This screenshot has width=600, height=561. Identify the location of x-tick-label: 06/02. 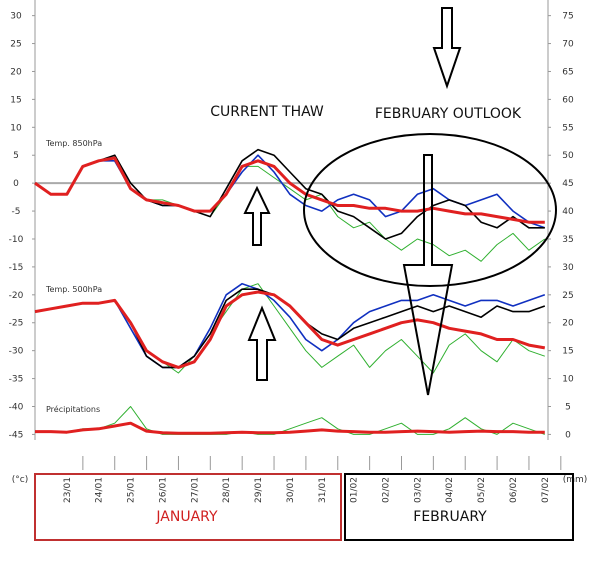
(514, 490).